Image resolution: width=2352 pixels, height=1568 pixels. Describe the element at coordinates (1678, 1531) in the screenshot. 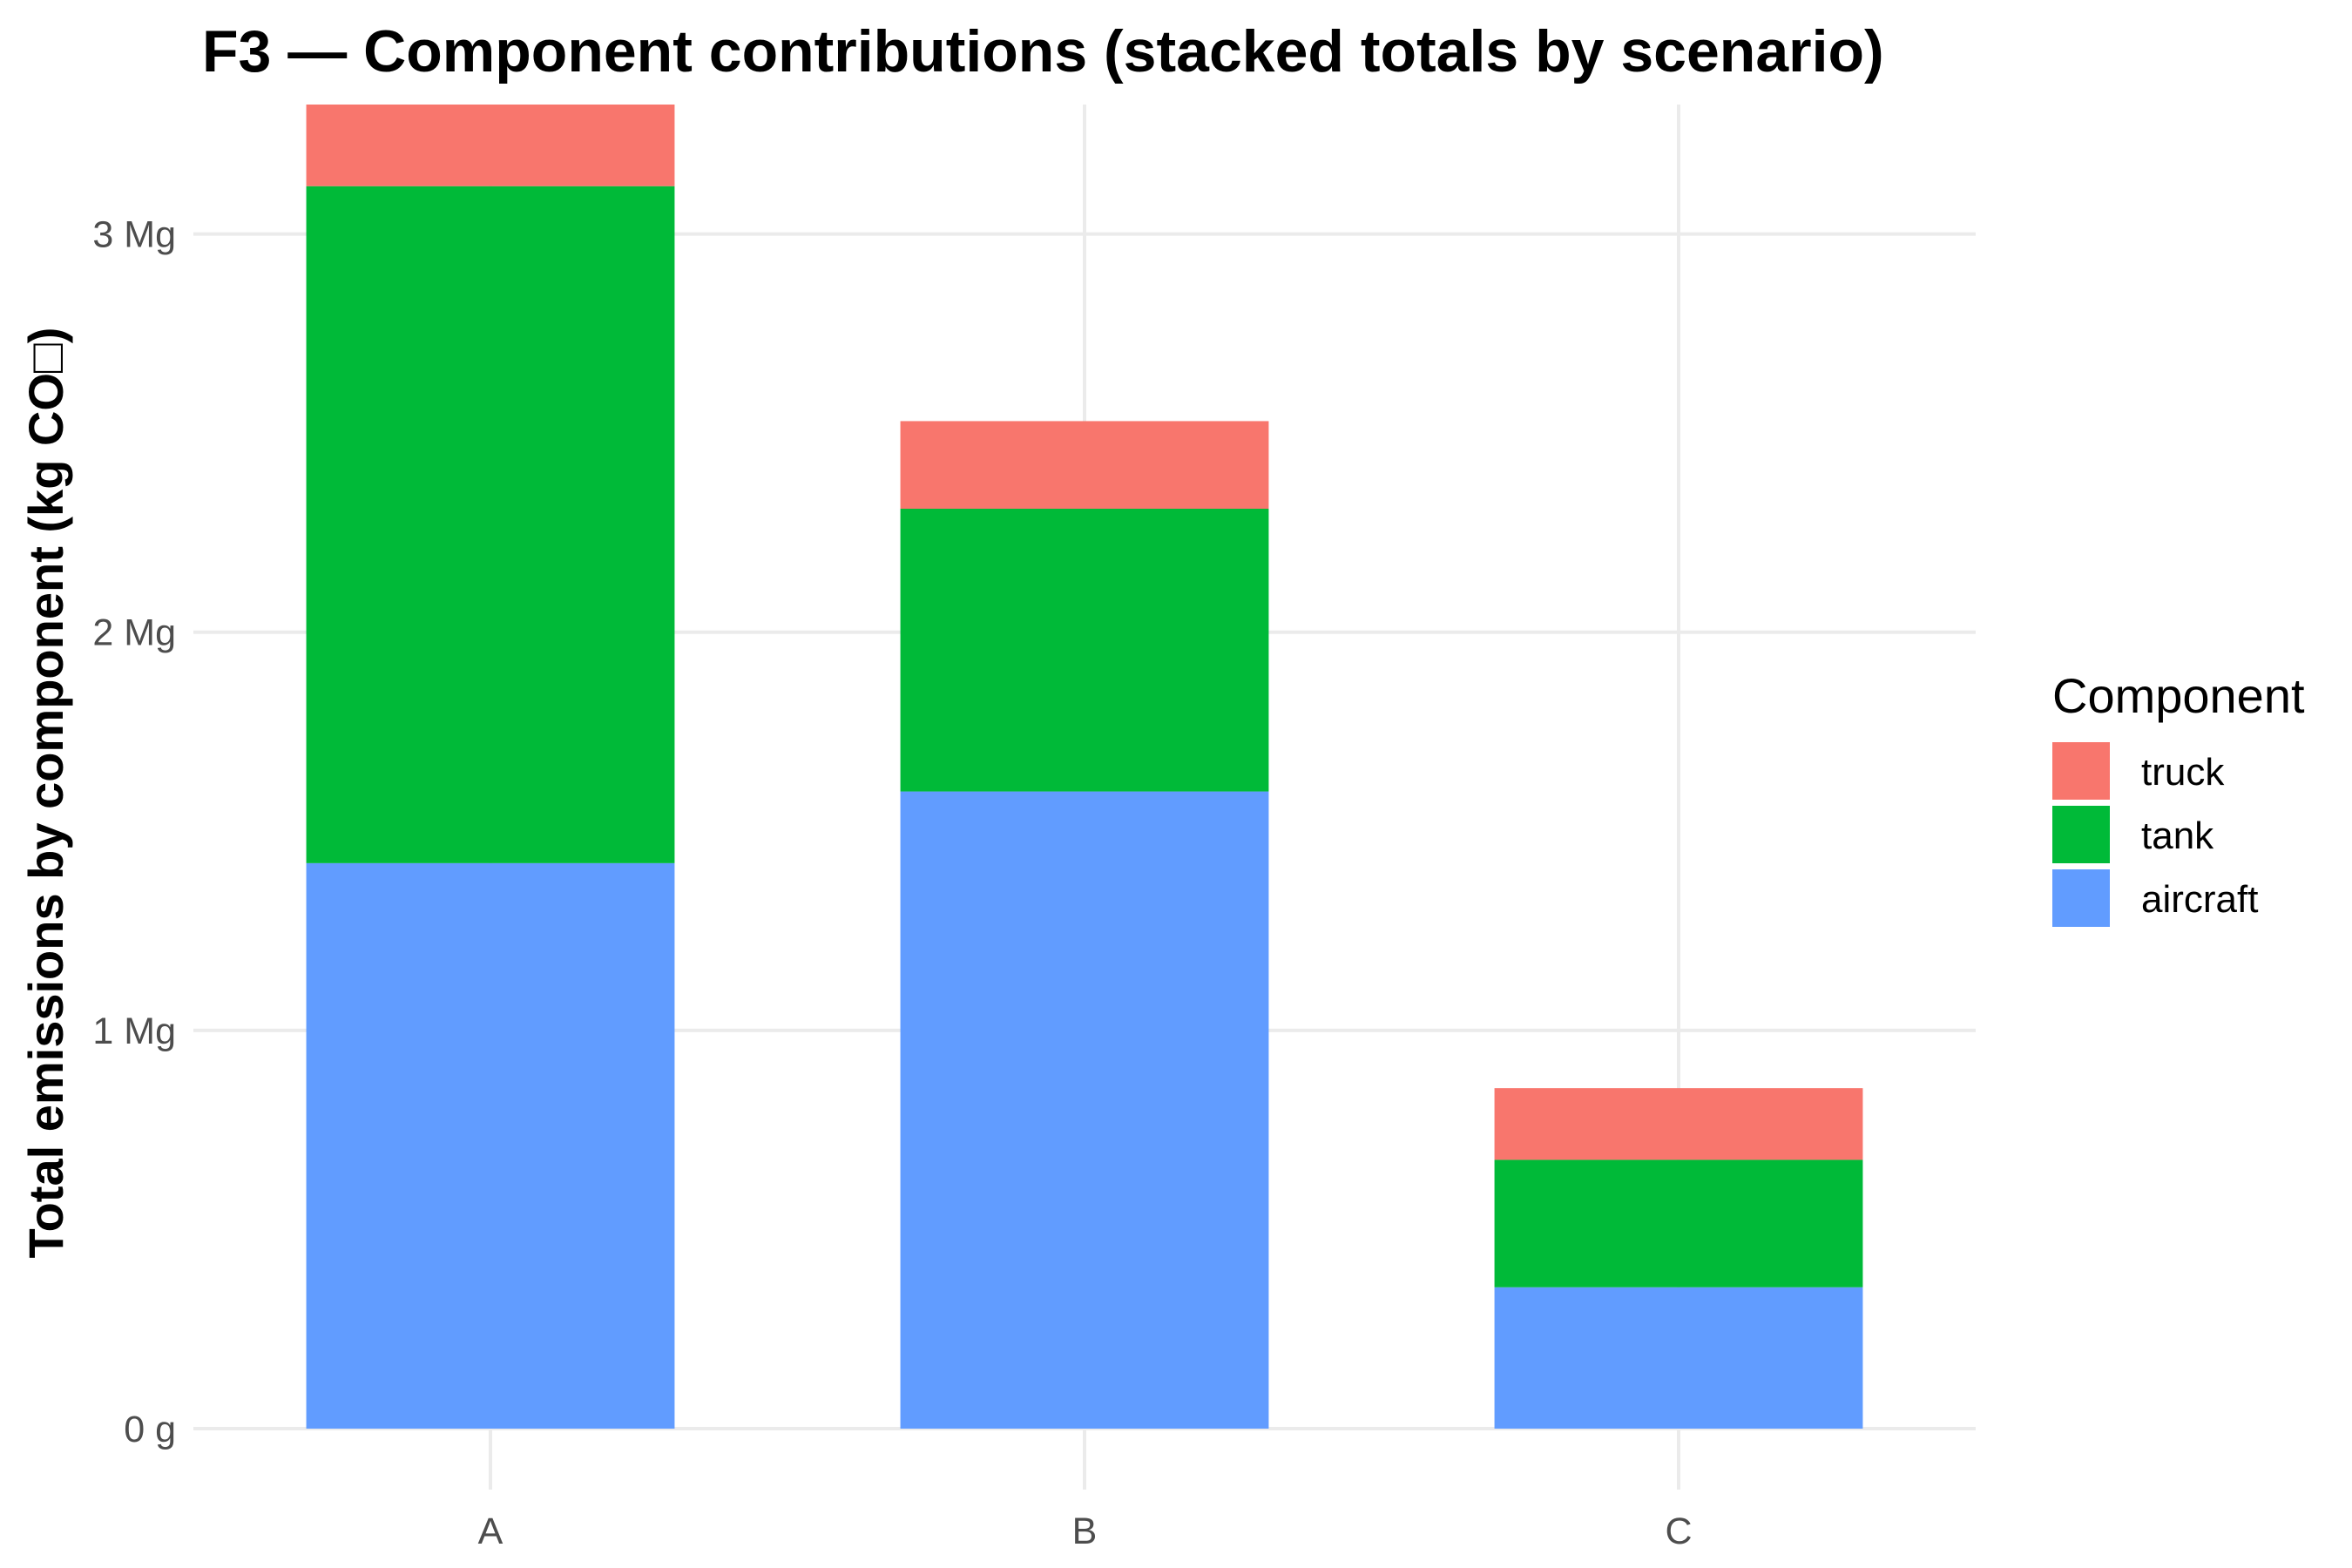

I see `x-tick-label: C` at that location.